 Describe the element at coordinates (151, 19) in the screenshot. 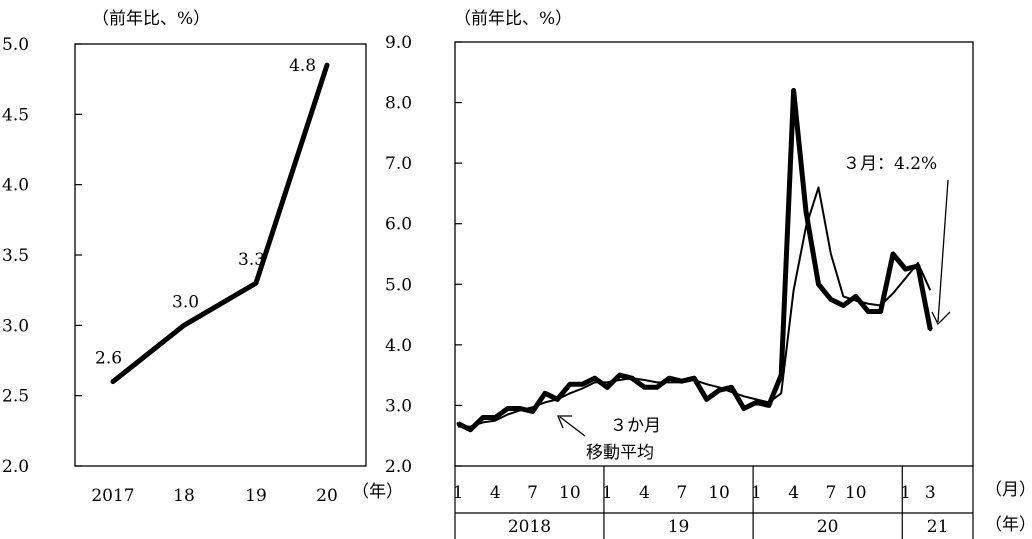

I see `left-ylabel: （前年比、%）` at that location.